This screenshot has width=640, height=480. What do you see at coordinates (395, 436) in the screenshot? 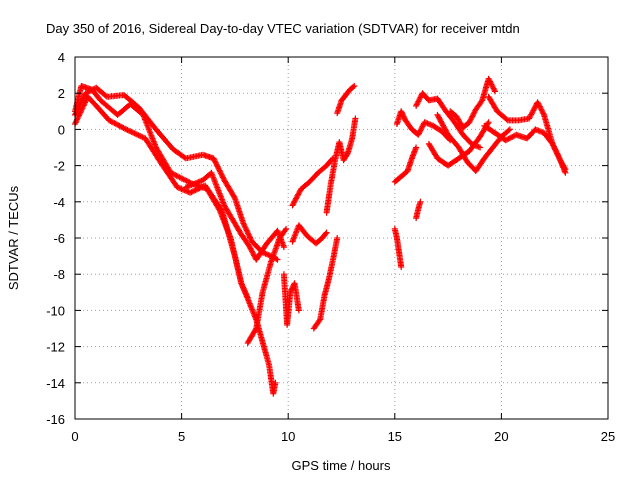
I see `x-tick-label: 15` at bounding box center [395, 436].